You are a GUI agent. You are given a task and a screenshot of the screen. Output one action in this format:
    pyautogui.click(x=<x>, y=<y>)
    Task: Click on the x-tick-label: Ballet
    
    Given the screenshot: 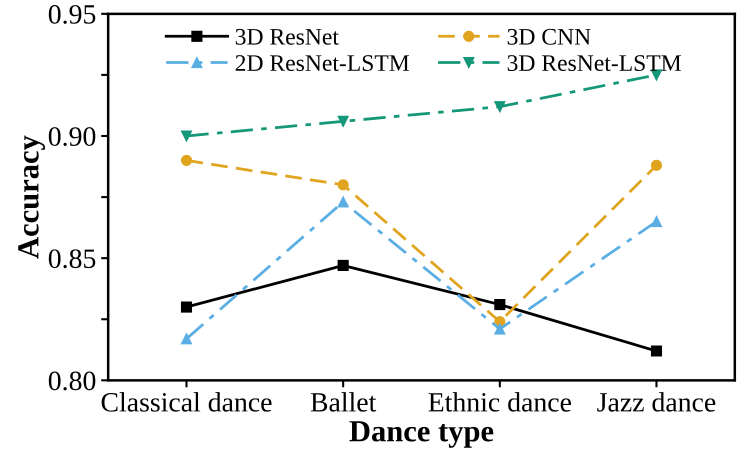 What is the action you would take?
    pyautogui.click(x=343, y=402)
    